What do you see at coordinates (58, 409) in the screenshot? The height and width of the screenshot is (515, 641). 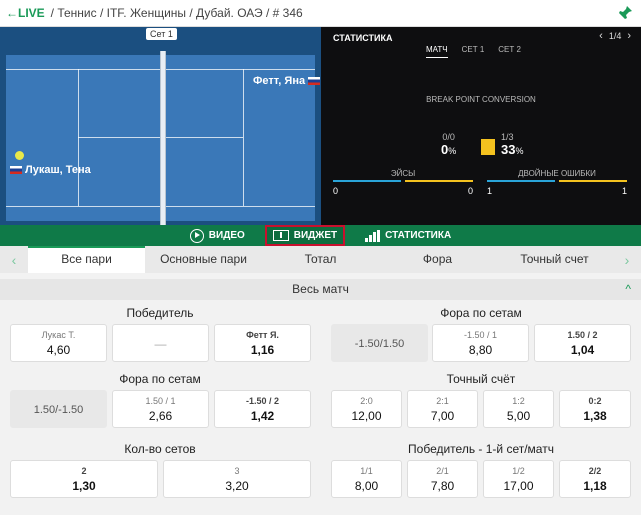 I see `handicap-line: 1.50/-1.50` at bounding box center [58, 409].